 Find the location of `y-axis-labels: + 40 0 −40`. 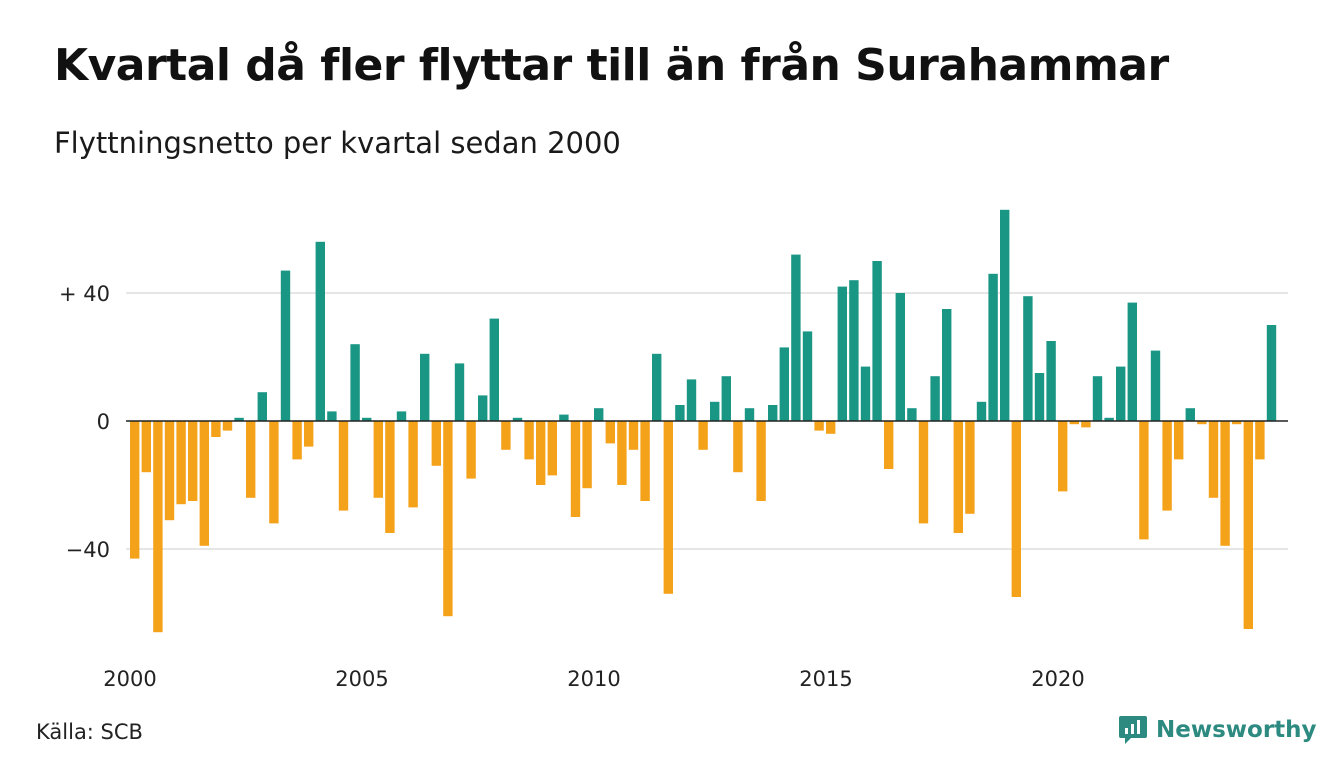

y-axis-labels: + 40 0 −40 is located at coordinates (84, 422).